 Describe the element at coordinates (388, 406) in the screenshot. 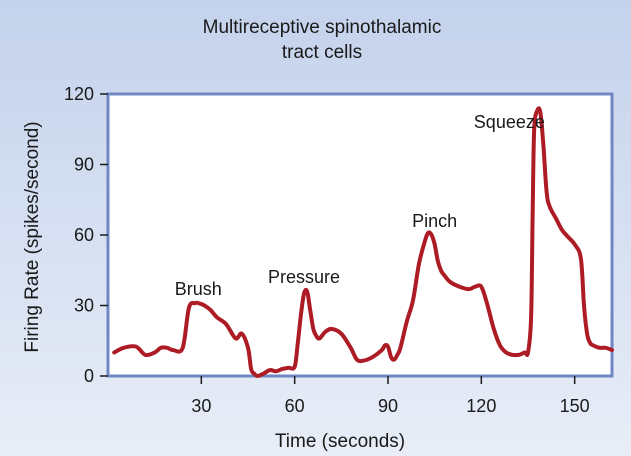

I see `x-tick-label: 90` at that location.